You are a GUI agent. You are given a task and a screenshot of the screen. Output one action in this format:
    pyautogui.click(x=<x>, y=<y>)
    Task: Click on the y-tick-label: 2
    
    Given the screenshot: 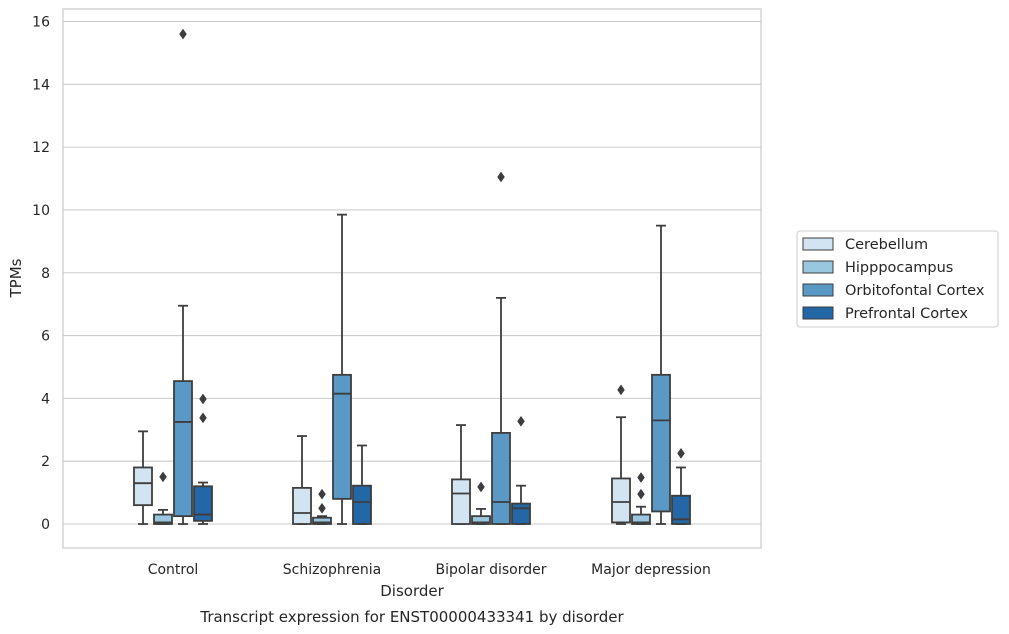 What is the action you would take?
    pyautogui.click(x=45, y=462)
    